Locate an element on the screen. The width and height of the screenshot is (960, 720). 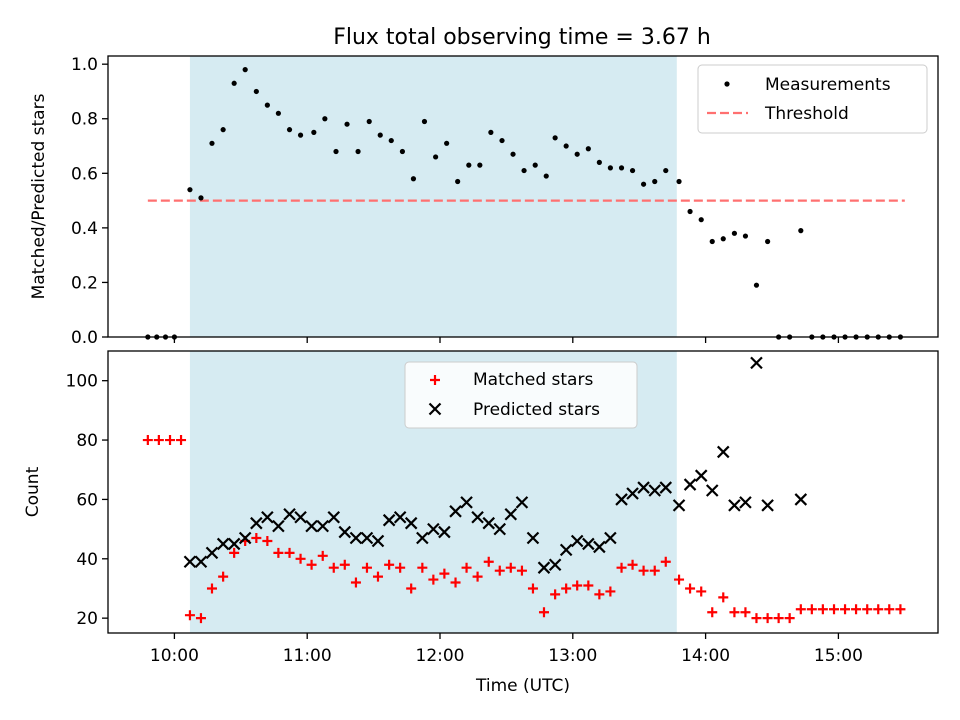
legend-matched-stars-label: Matched stars is located at coordinates (533, 380).